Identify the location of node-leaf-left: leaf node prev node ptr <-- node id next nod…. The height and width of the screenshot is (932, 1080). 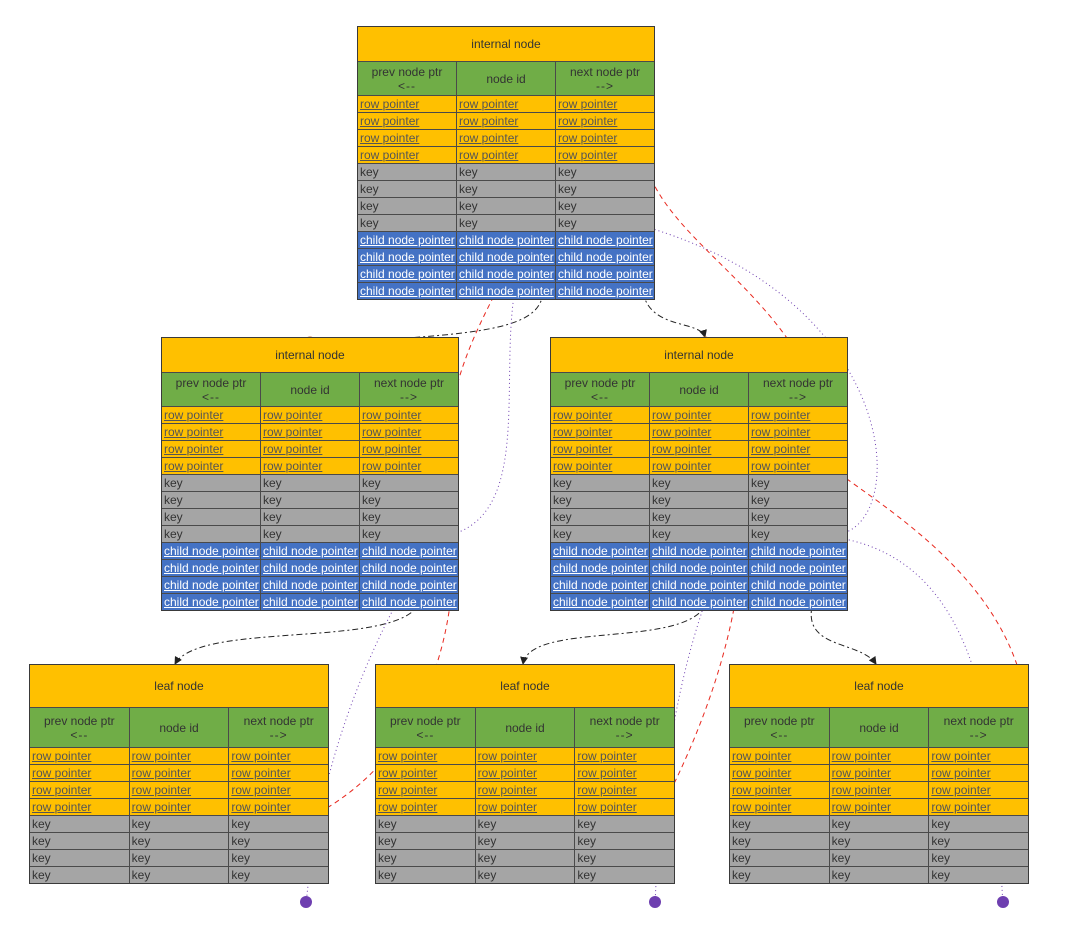
(179, 774).